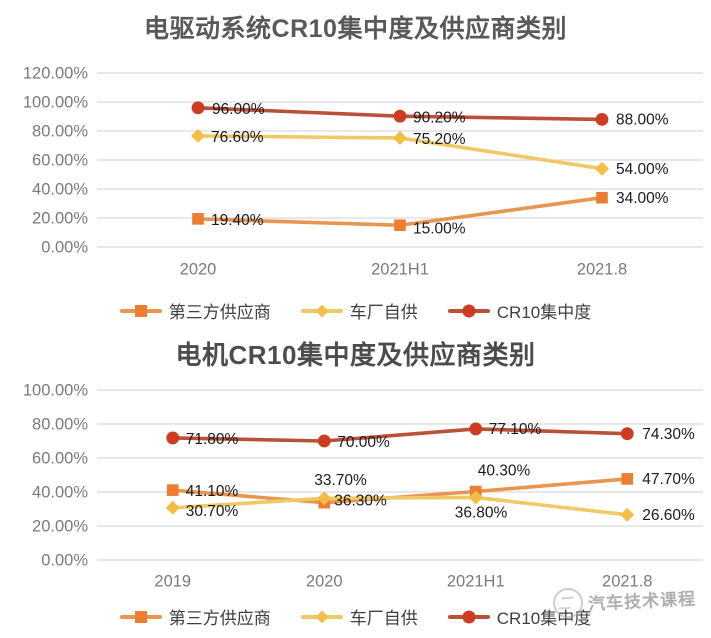 This screenshot has height=638, width=711. Describe the element at coordinates (642, 198) in the screenshot. I see `data-label-third-party-supplier: 34.00%` at that location.